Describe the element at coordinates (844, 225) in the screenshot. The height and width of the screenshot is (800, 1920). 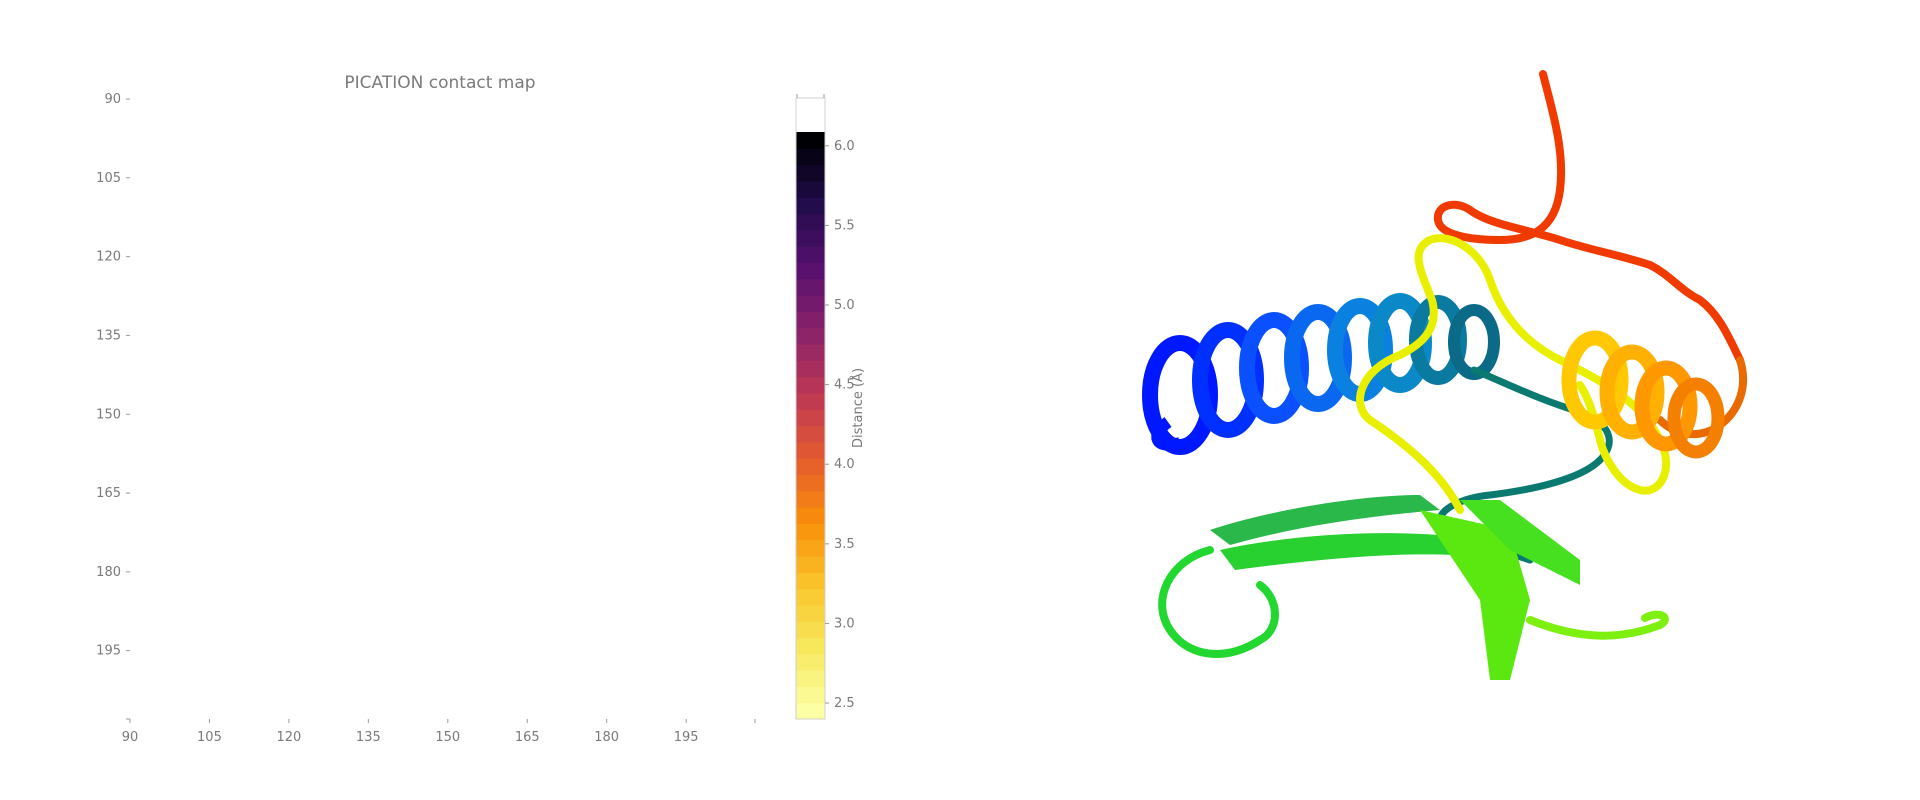
I see `colorbar-tick-label: 5.5` at that location.